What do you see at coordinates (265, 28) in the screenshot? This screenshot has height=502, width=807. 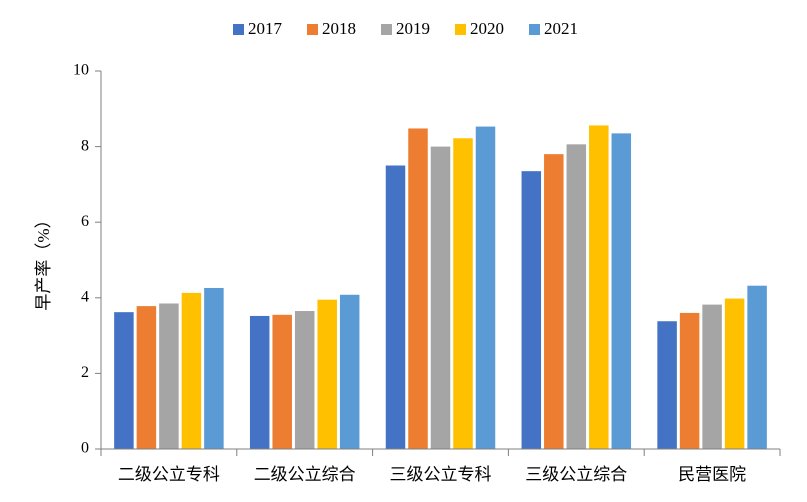 I see `legend-label: 2017` at bounding box center [265, 28].